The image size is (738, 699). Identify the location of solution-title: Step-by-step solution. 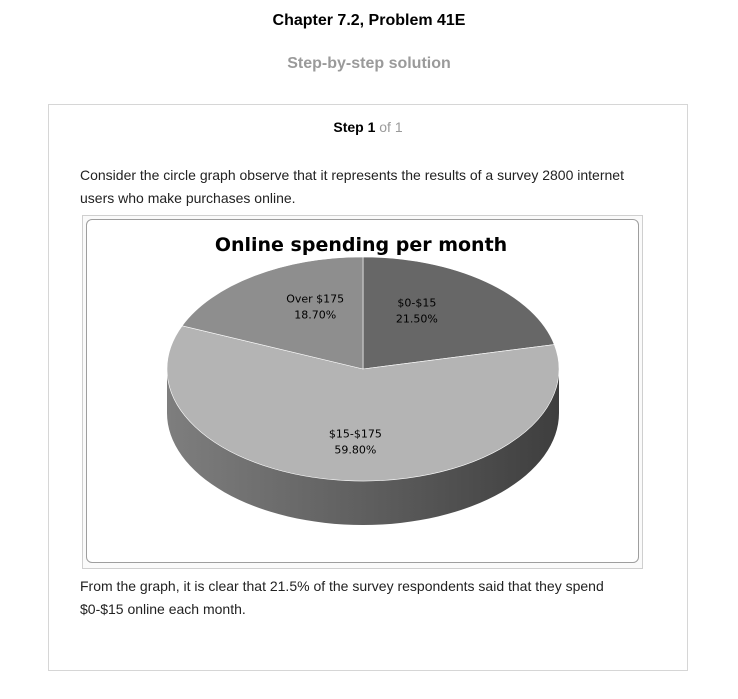
(369, 63).